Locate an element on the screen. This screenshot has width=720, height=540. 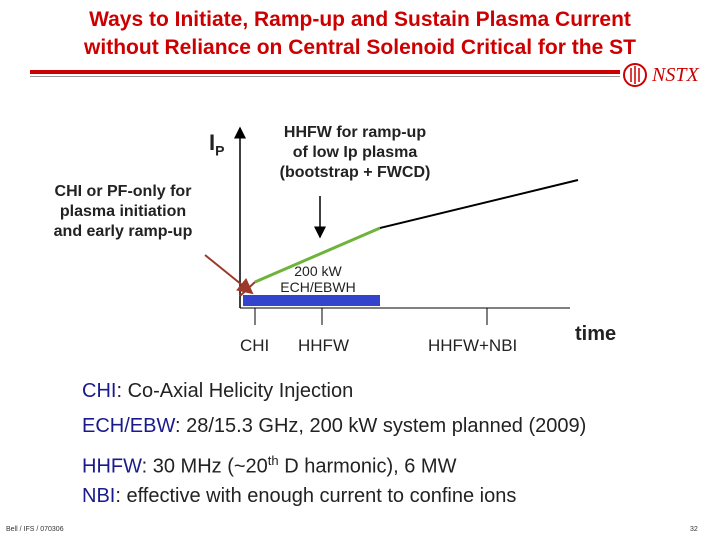
sustain-line is located at coordinates (479, 204).